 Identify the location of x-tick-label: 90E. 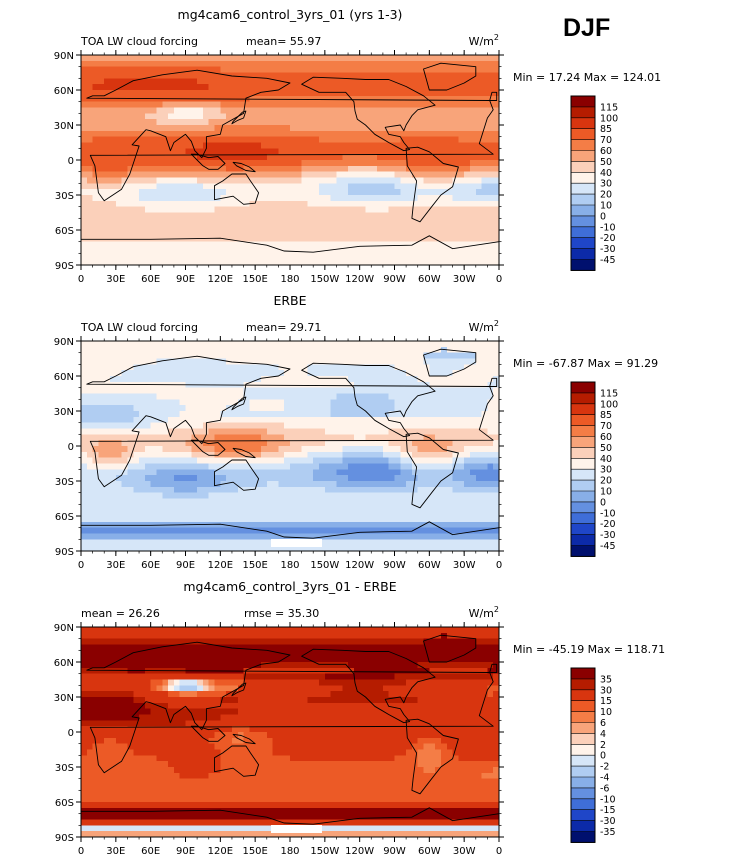
(185, 279).